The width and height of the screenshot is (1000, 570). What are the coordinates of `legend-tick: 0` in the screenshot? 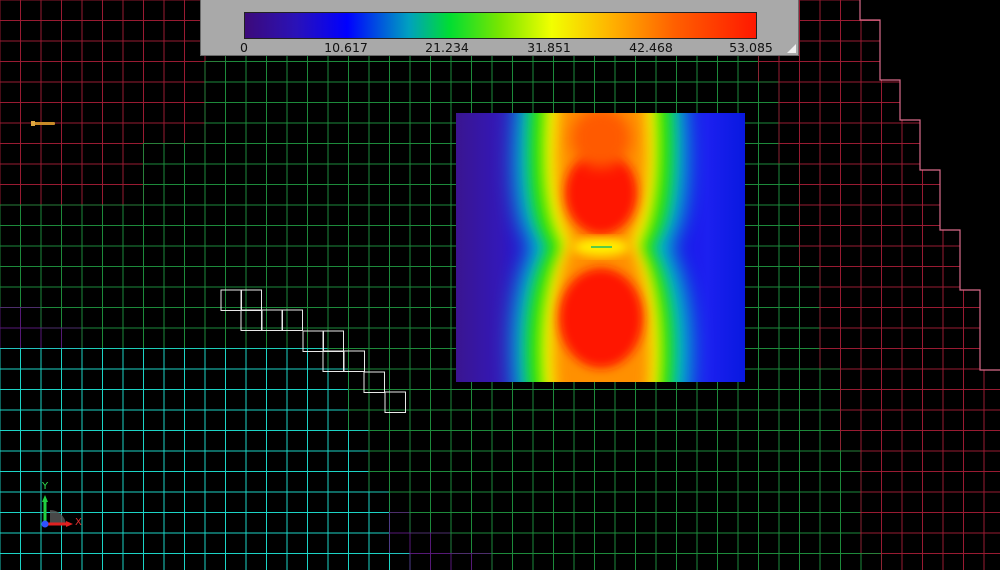 It's located at (244, 47).